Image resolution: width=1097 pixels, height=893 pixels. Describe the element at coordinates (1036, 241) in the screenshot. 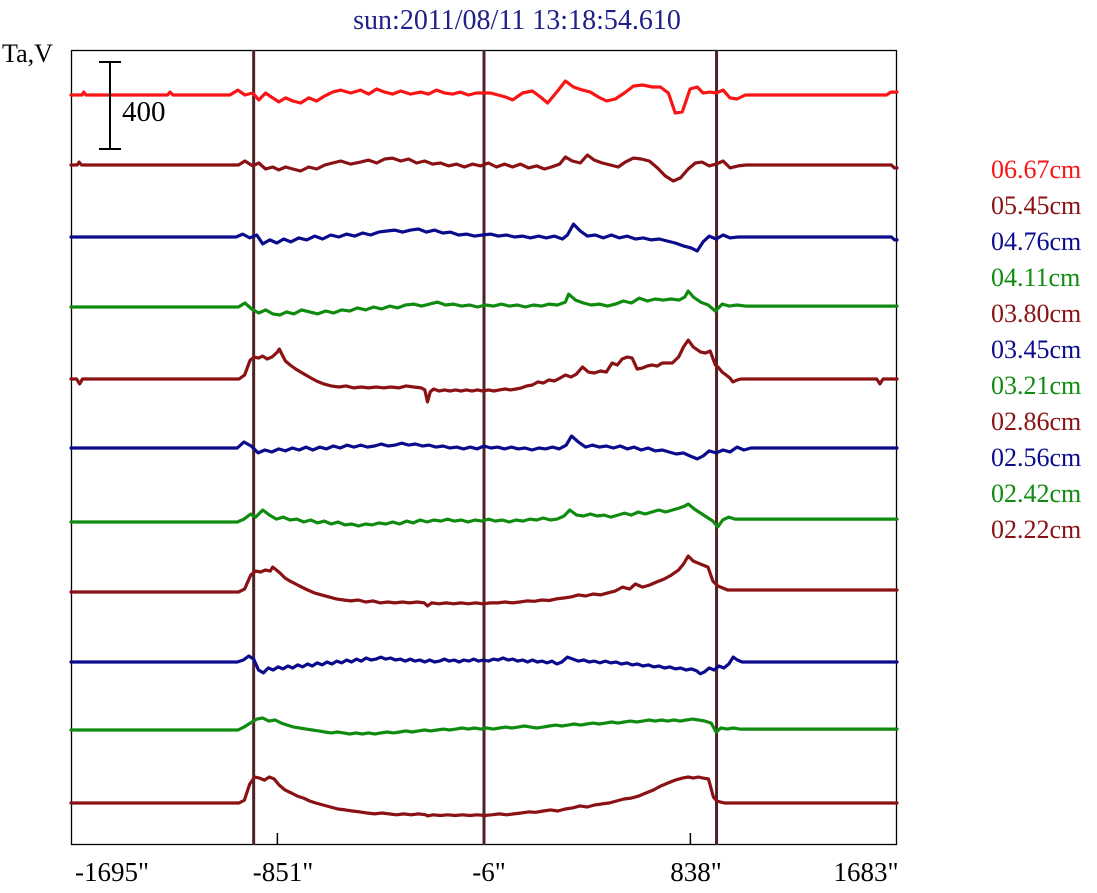

I see `legend-item-0476cm: 04.76cm` at that location.